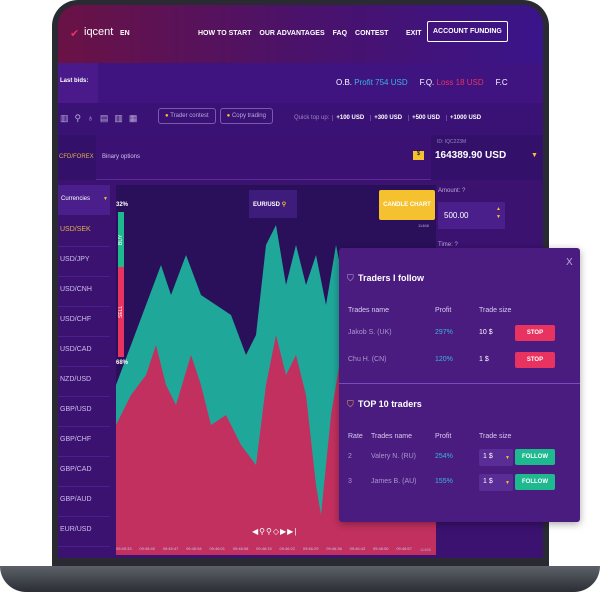 The width and height of the screenshot is (600, 600). I want to click on currency-item: GBP/CAD, so click(84, 472).